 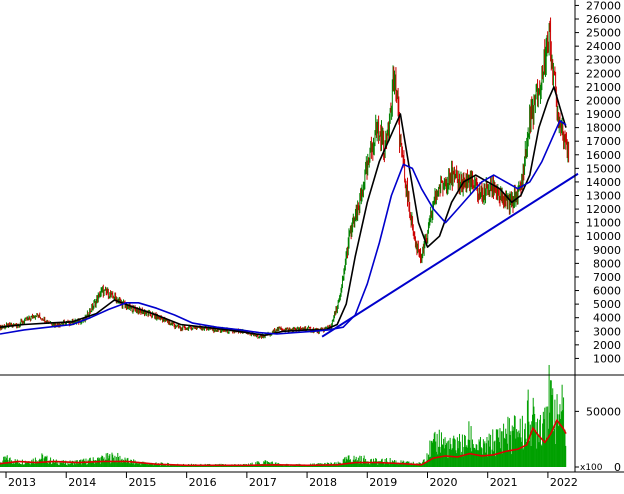 I want to click on price-tick-label: 18000, so click(x=603, y=128).